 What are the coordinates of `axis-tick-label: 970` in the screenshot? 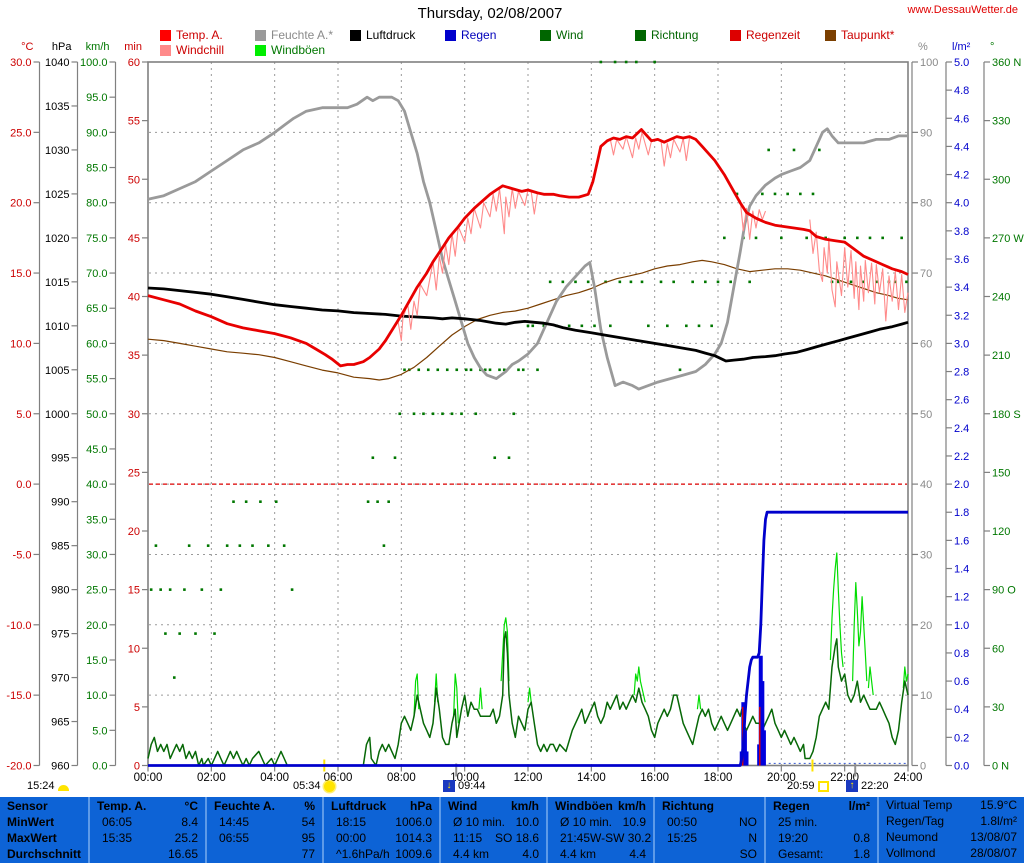 It's located at (60, 679).